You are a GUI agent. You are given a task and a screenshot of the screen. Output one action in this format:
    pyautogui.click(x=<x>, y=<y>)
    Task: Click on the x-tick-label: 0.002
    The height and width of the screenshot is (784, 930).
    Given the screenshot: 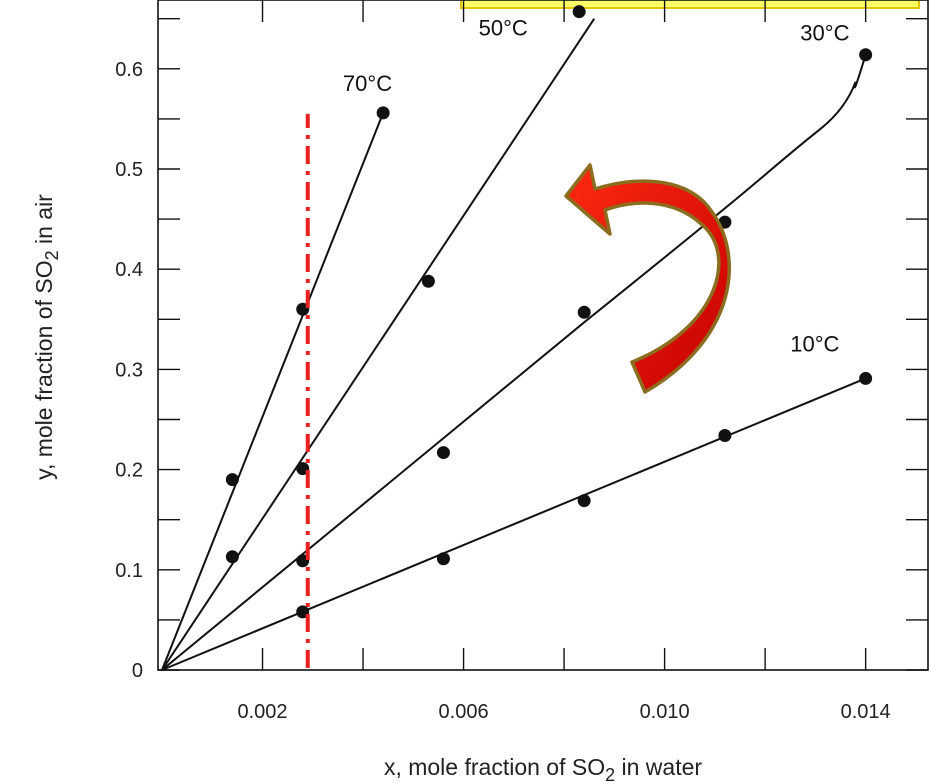 What is the action you would take?
    pyautogui.click(x=262, y=712)
    